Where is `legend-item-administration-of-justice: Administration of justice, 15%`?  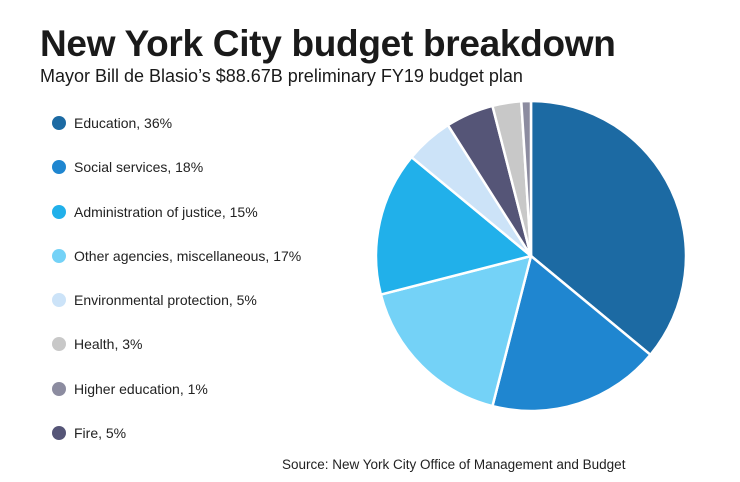
legend-item-administration-of-justice: Administration of justice, 15% is located at coordinates (202, 219).